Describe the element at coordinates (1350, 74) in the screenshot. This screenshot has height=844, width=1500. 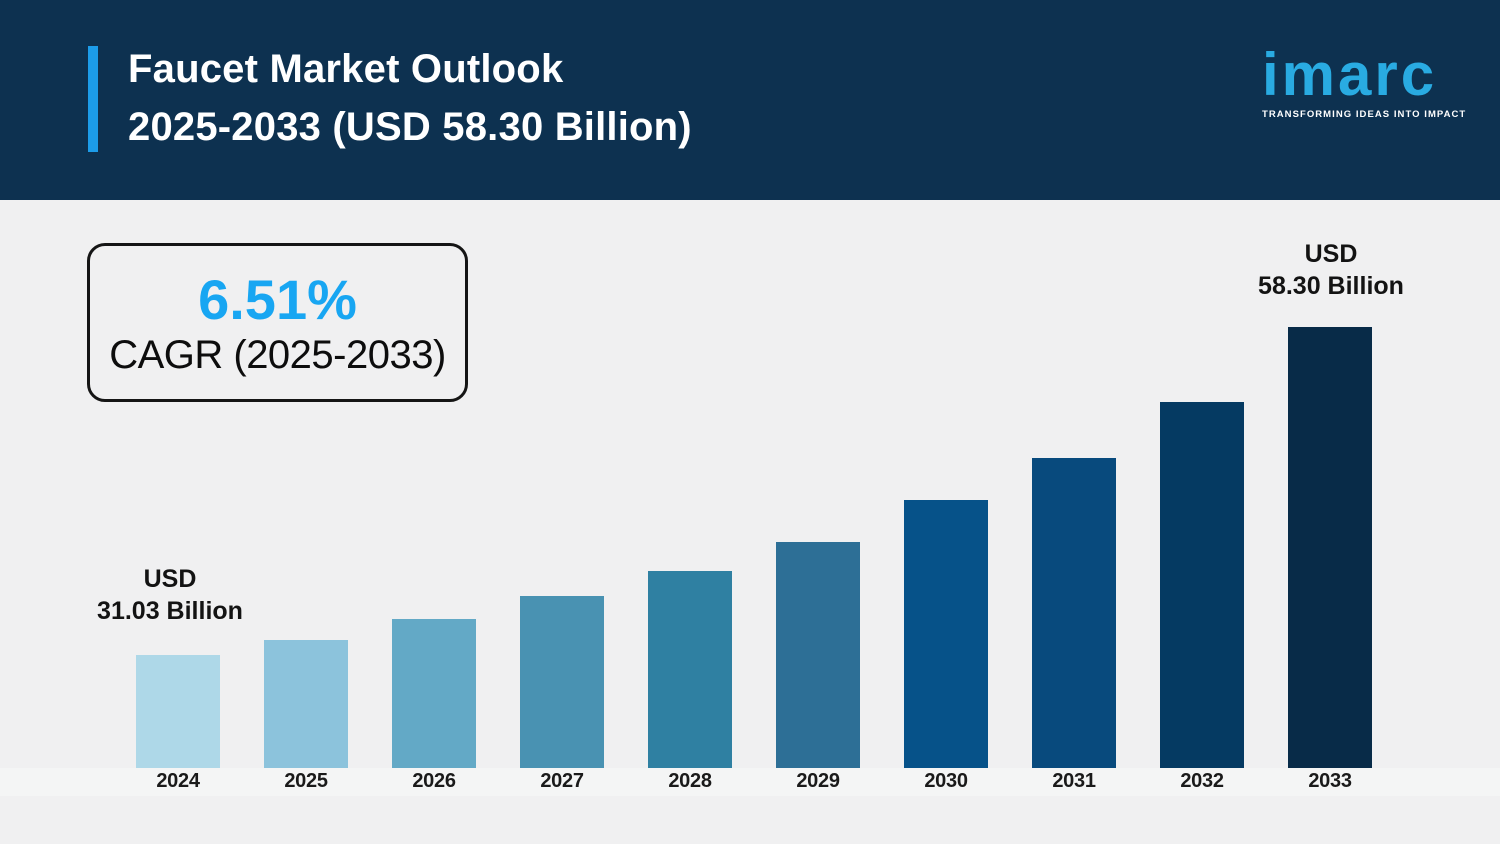
I see `imarc-logo-text: imarc` at that location.